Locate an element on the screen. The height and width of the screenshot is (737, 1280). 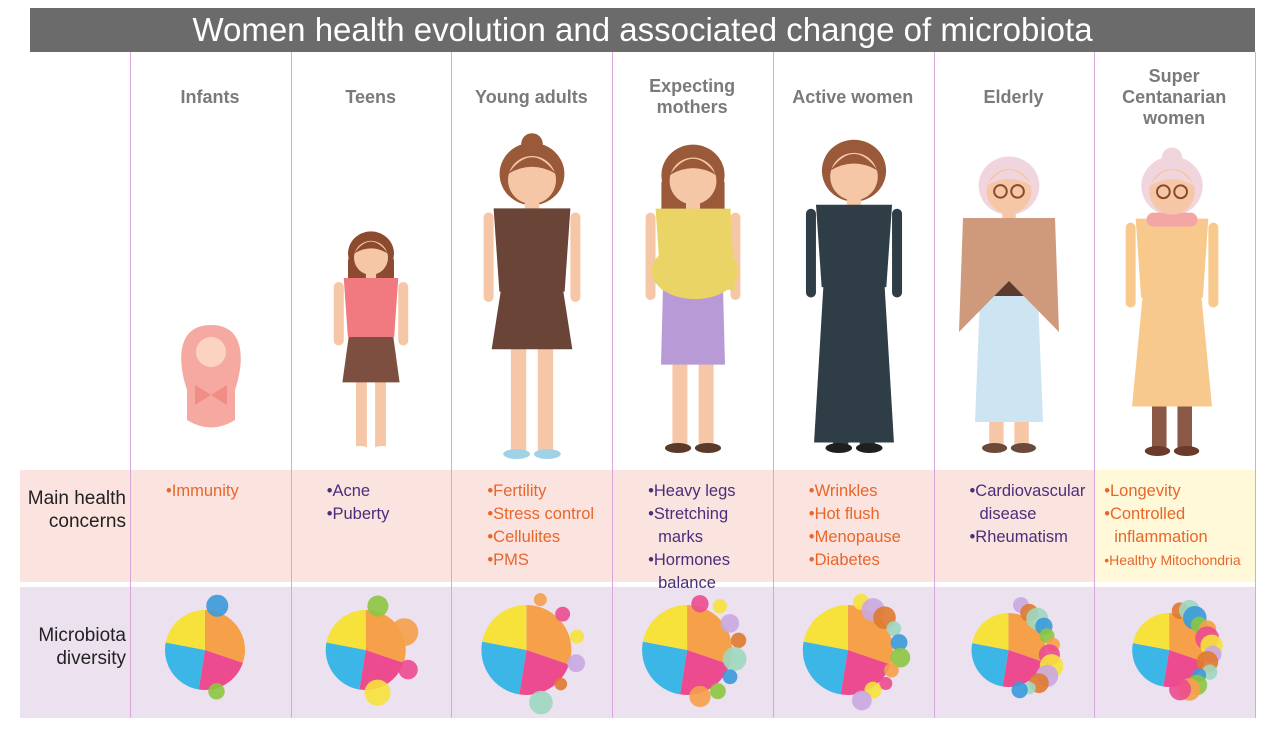
baby-face is located at coordinates (211, 352).